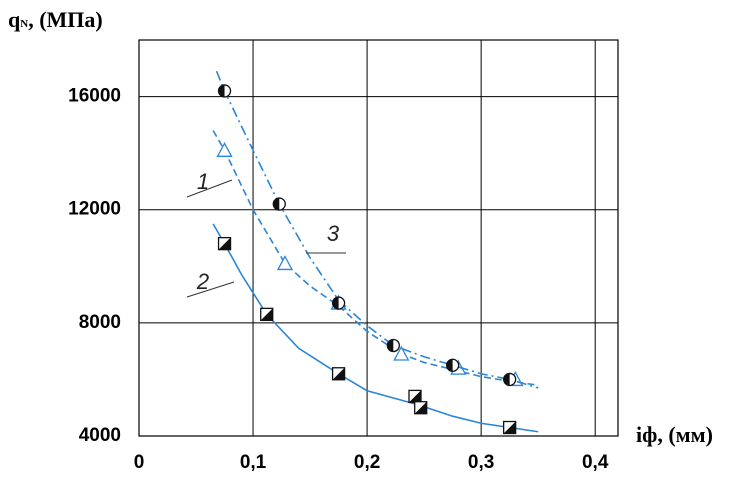 The image size is (730, 486). I want to click on y-tick-label: 4000, so click(100, 435).